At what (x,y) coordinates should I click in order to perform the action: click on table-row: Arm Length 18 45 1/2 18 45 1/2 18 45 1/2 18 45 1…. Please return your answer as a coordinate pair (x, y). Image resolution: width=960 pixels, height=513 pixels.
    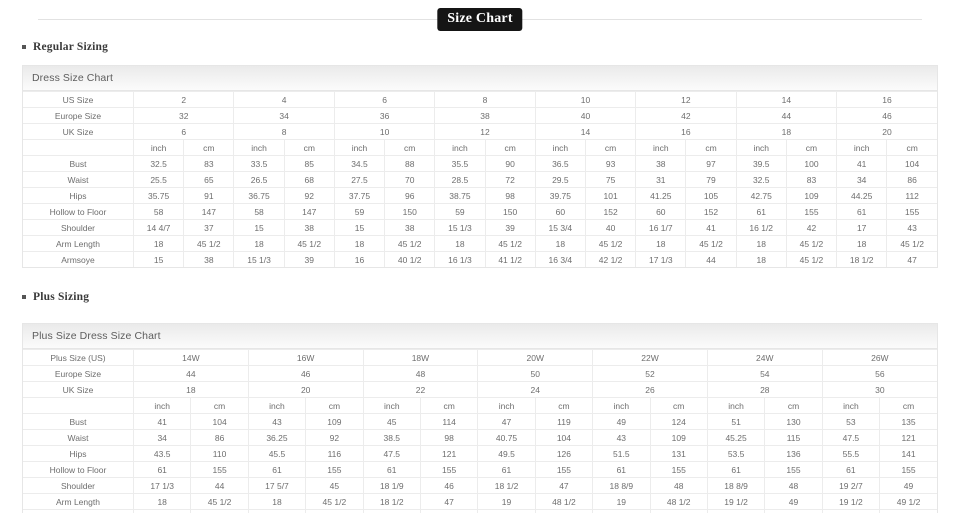
    Looking at the image, I should click on (480, 243).